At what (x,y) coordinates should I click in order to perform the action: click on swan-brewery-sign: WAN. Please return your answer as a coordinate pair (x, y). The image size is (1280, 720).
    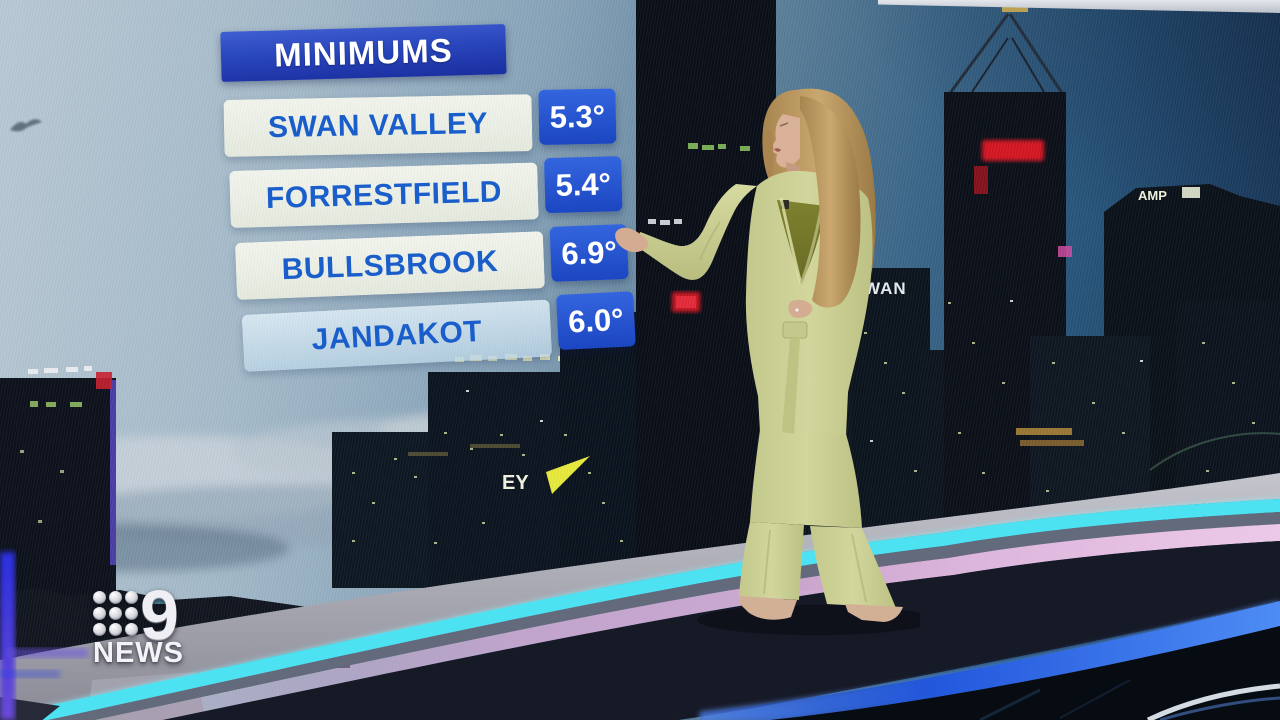
    Looking at the image, I should click on (885, 288).